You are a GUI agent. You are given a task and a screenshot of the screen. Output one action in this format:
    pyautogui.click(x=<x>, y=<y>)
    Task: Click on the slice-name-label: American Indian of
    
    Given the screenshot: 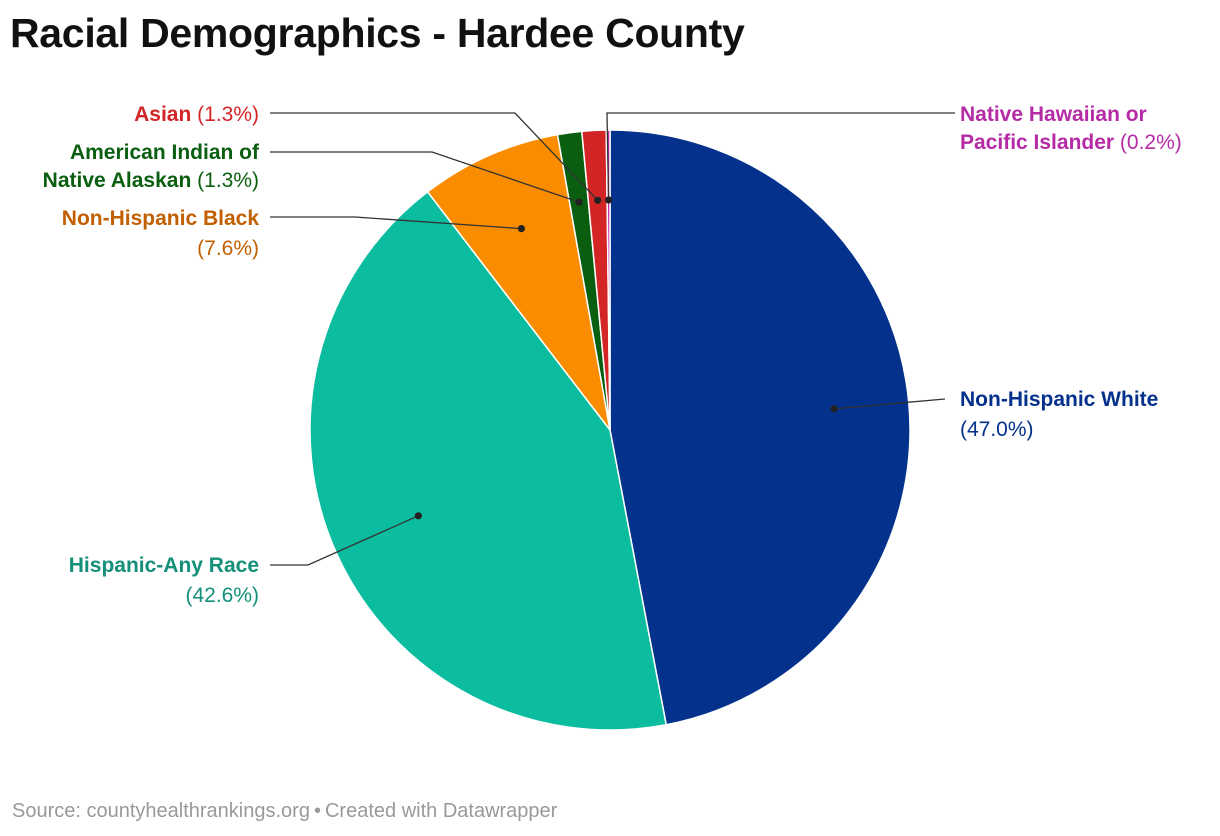 What is the action you would take?
    pyautogui.click(x=165, y=152)
    